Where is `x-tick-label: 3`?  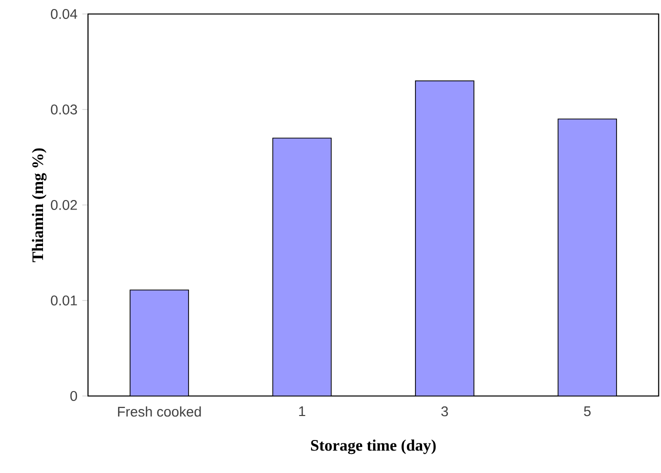 x-tick-label: 3 is located at coordinates (444, 411).